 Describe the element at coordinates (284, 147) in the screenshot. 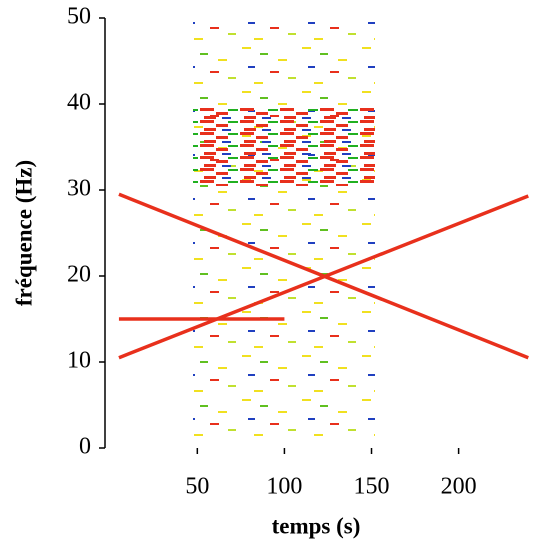

I see `noise-texture` at that location.